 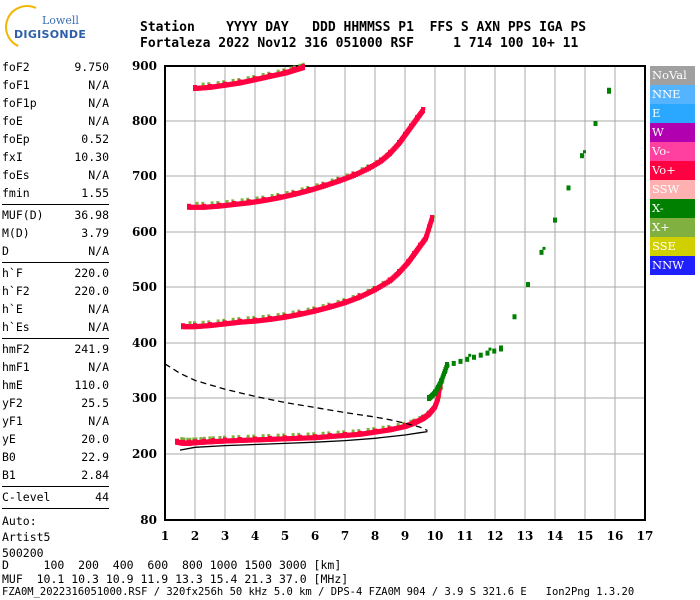 What do you see at coordinates (16, 67) in the screenshot?
I see `param-name: foF2` at bounding box center [16, 67].